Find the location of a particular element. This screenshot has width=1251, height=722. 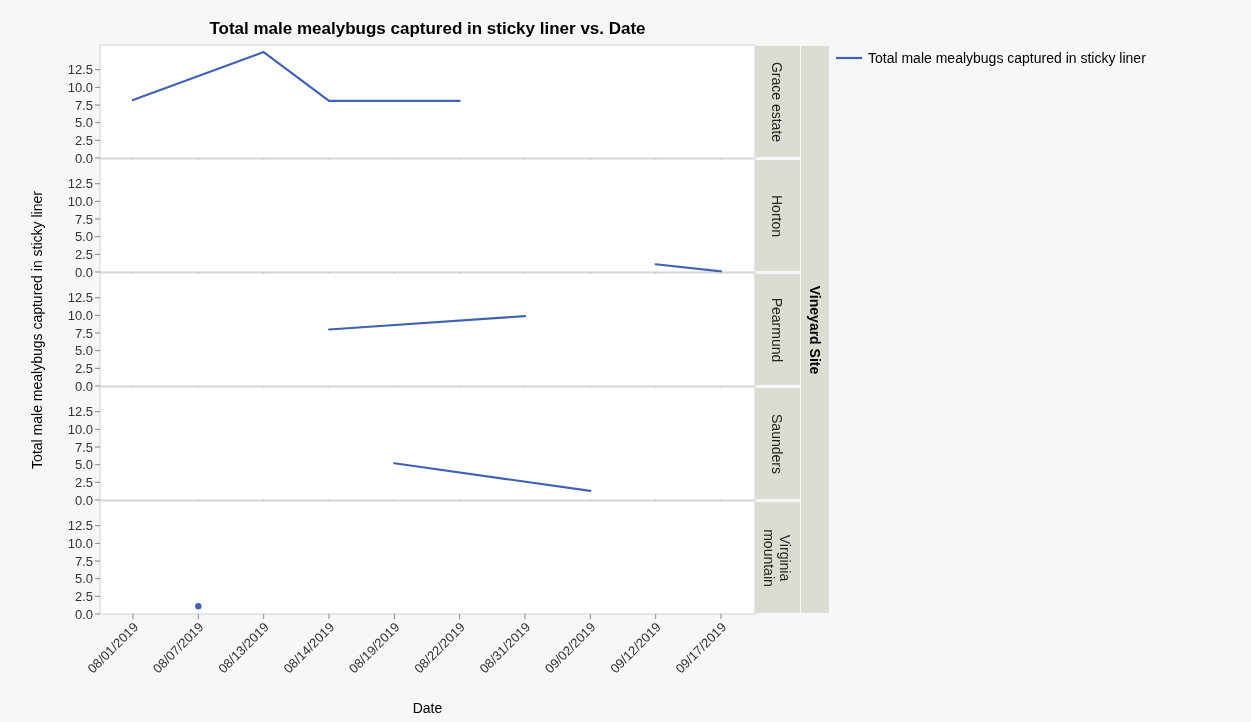

x-axis-title: Date is located at coordinates (427, 708).